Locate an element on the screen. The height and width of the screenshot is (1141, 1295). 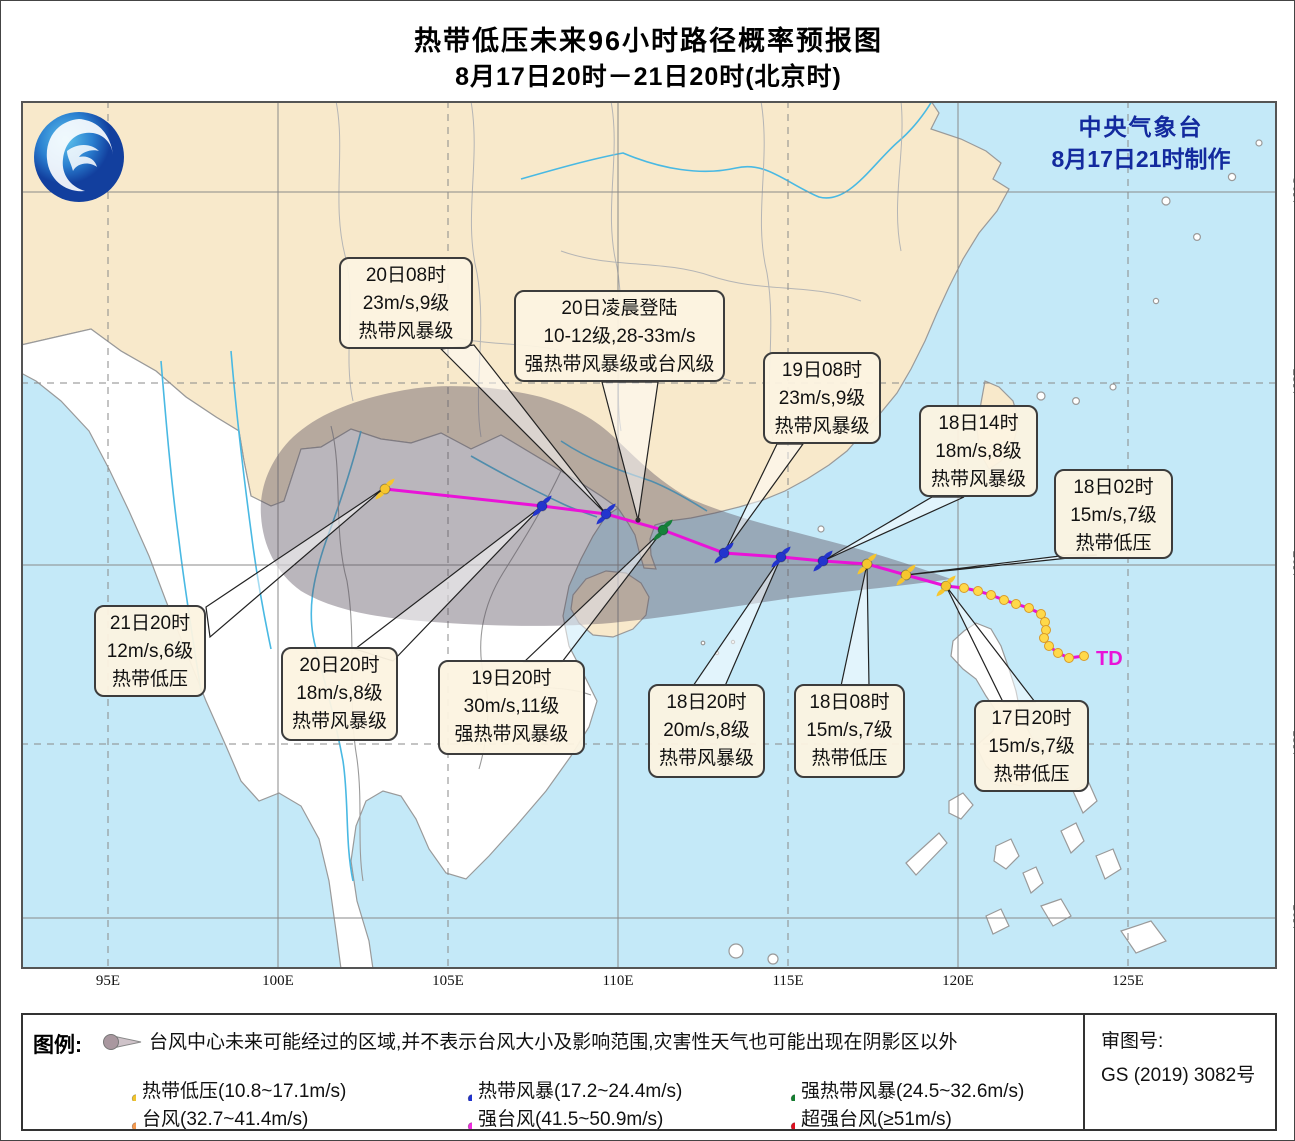
callout-19d20h: 19日20时 30m/s,11级 强热带风暴级 is located at coordinates (511, 707).